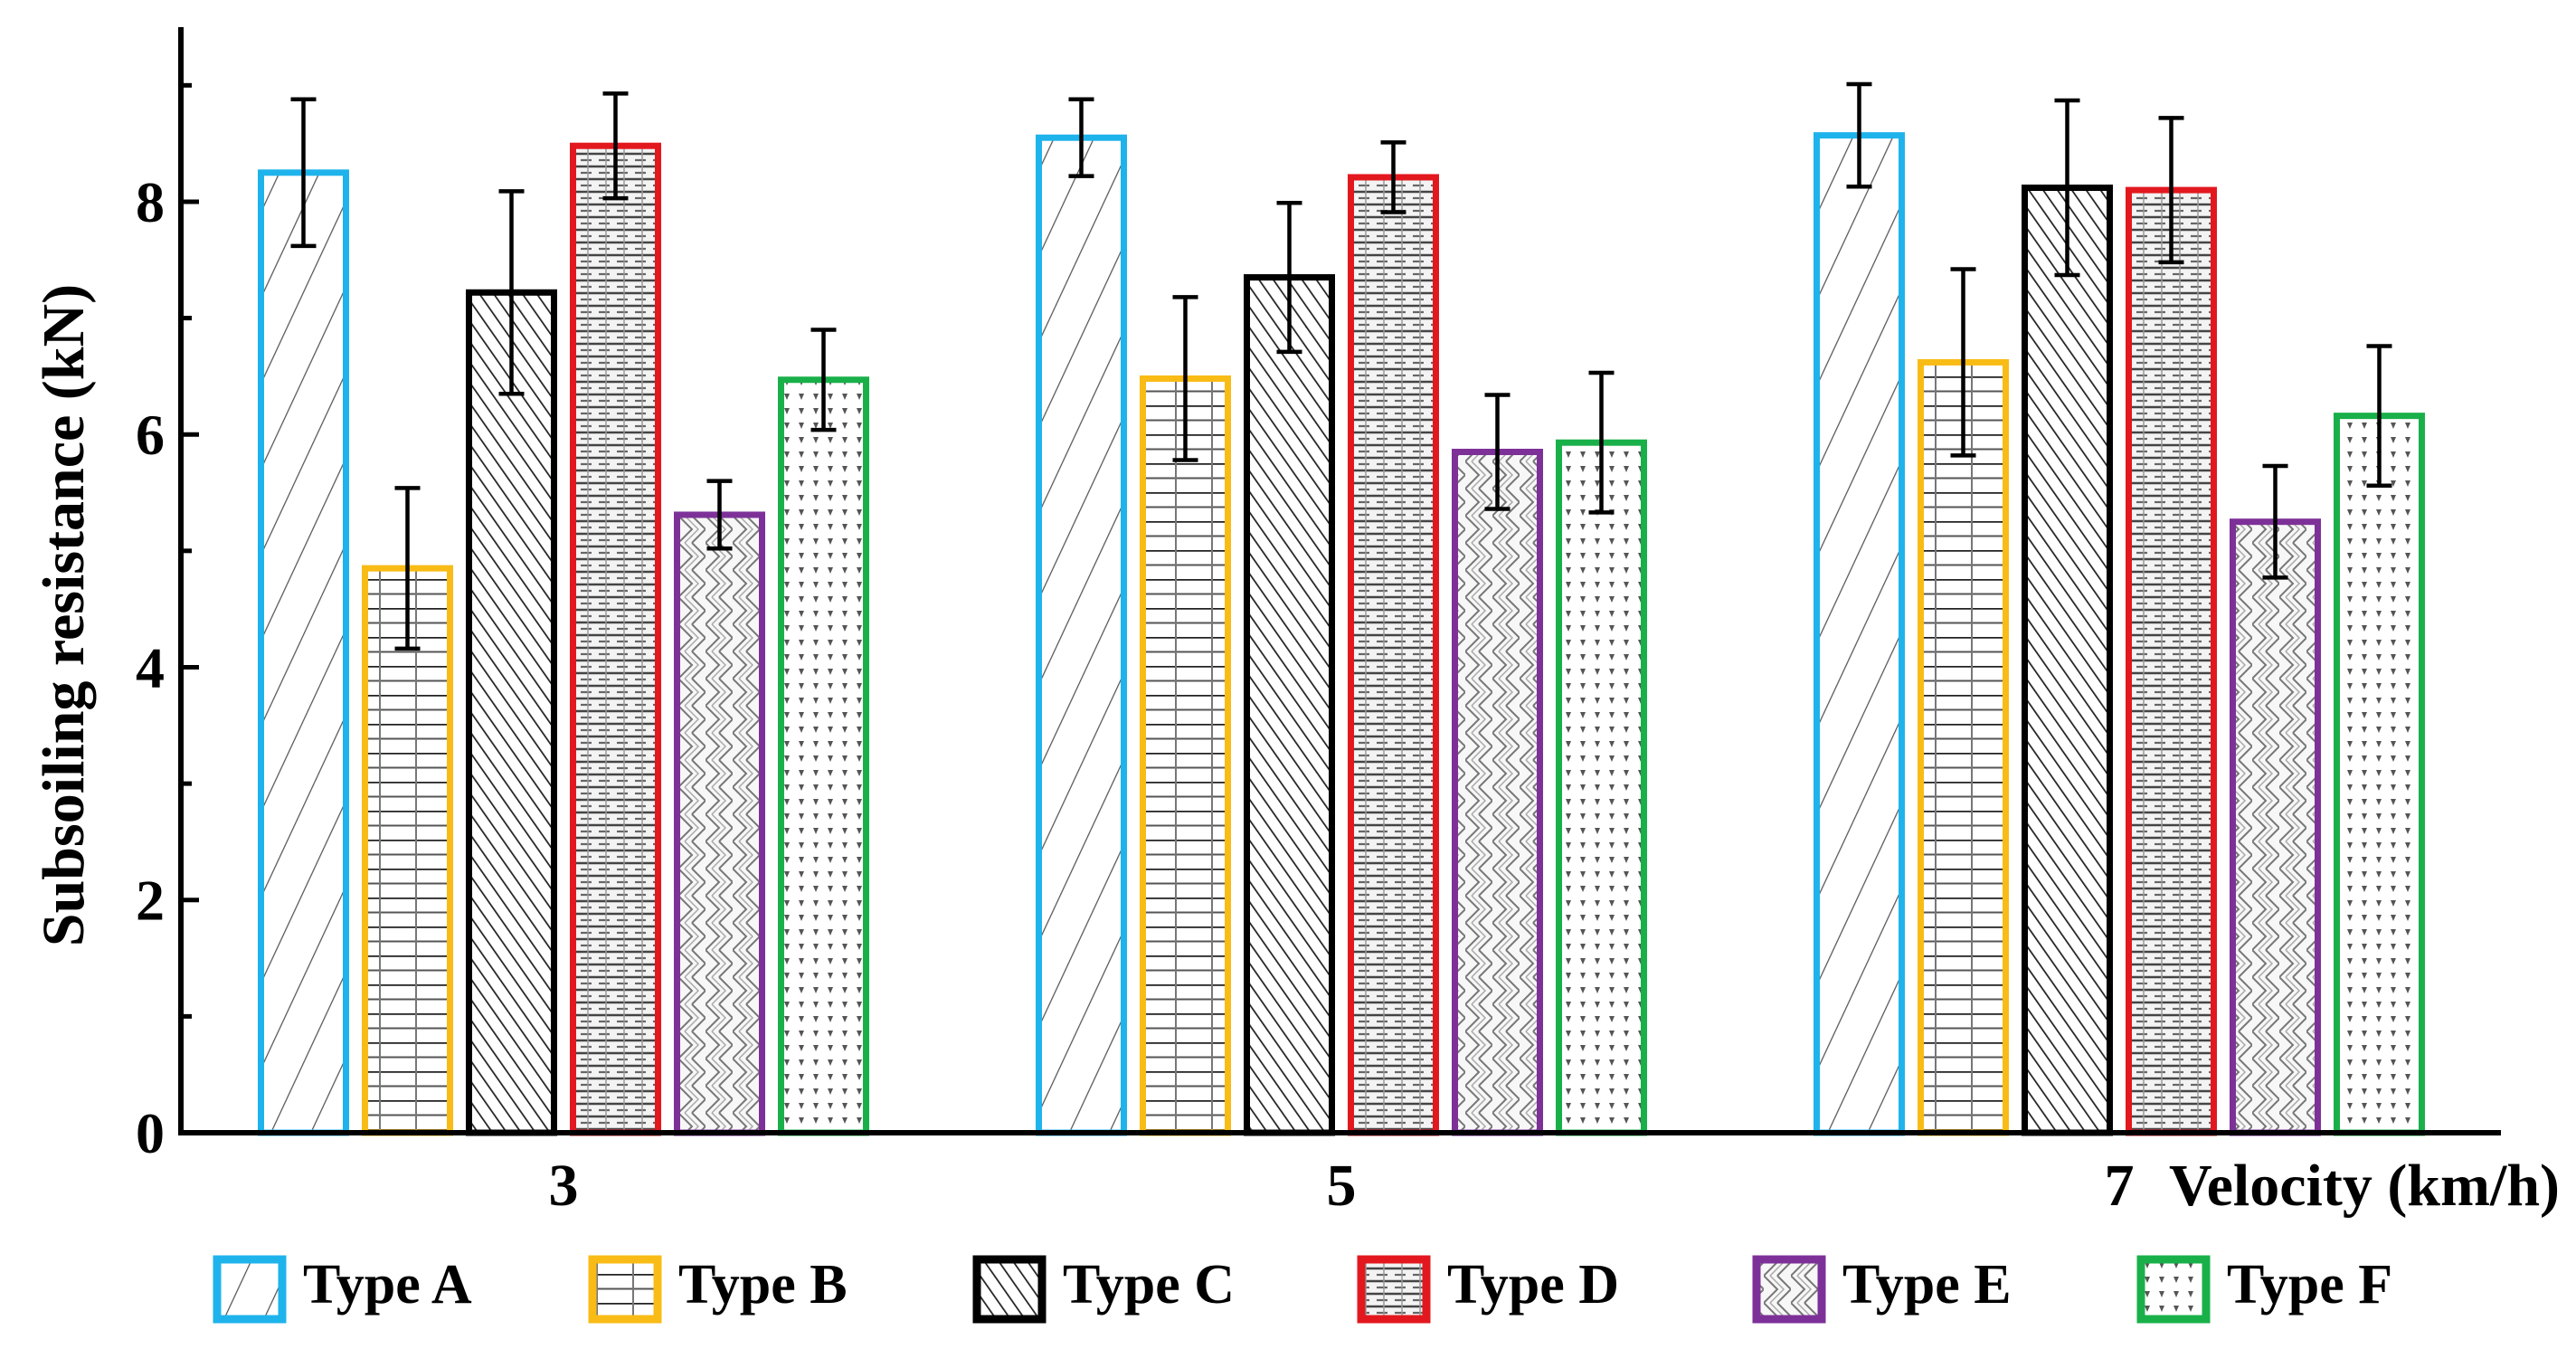 This screenshot has height=1349, width=2576. I want to click on y-tick-label: 8, so click(150, 202).